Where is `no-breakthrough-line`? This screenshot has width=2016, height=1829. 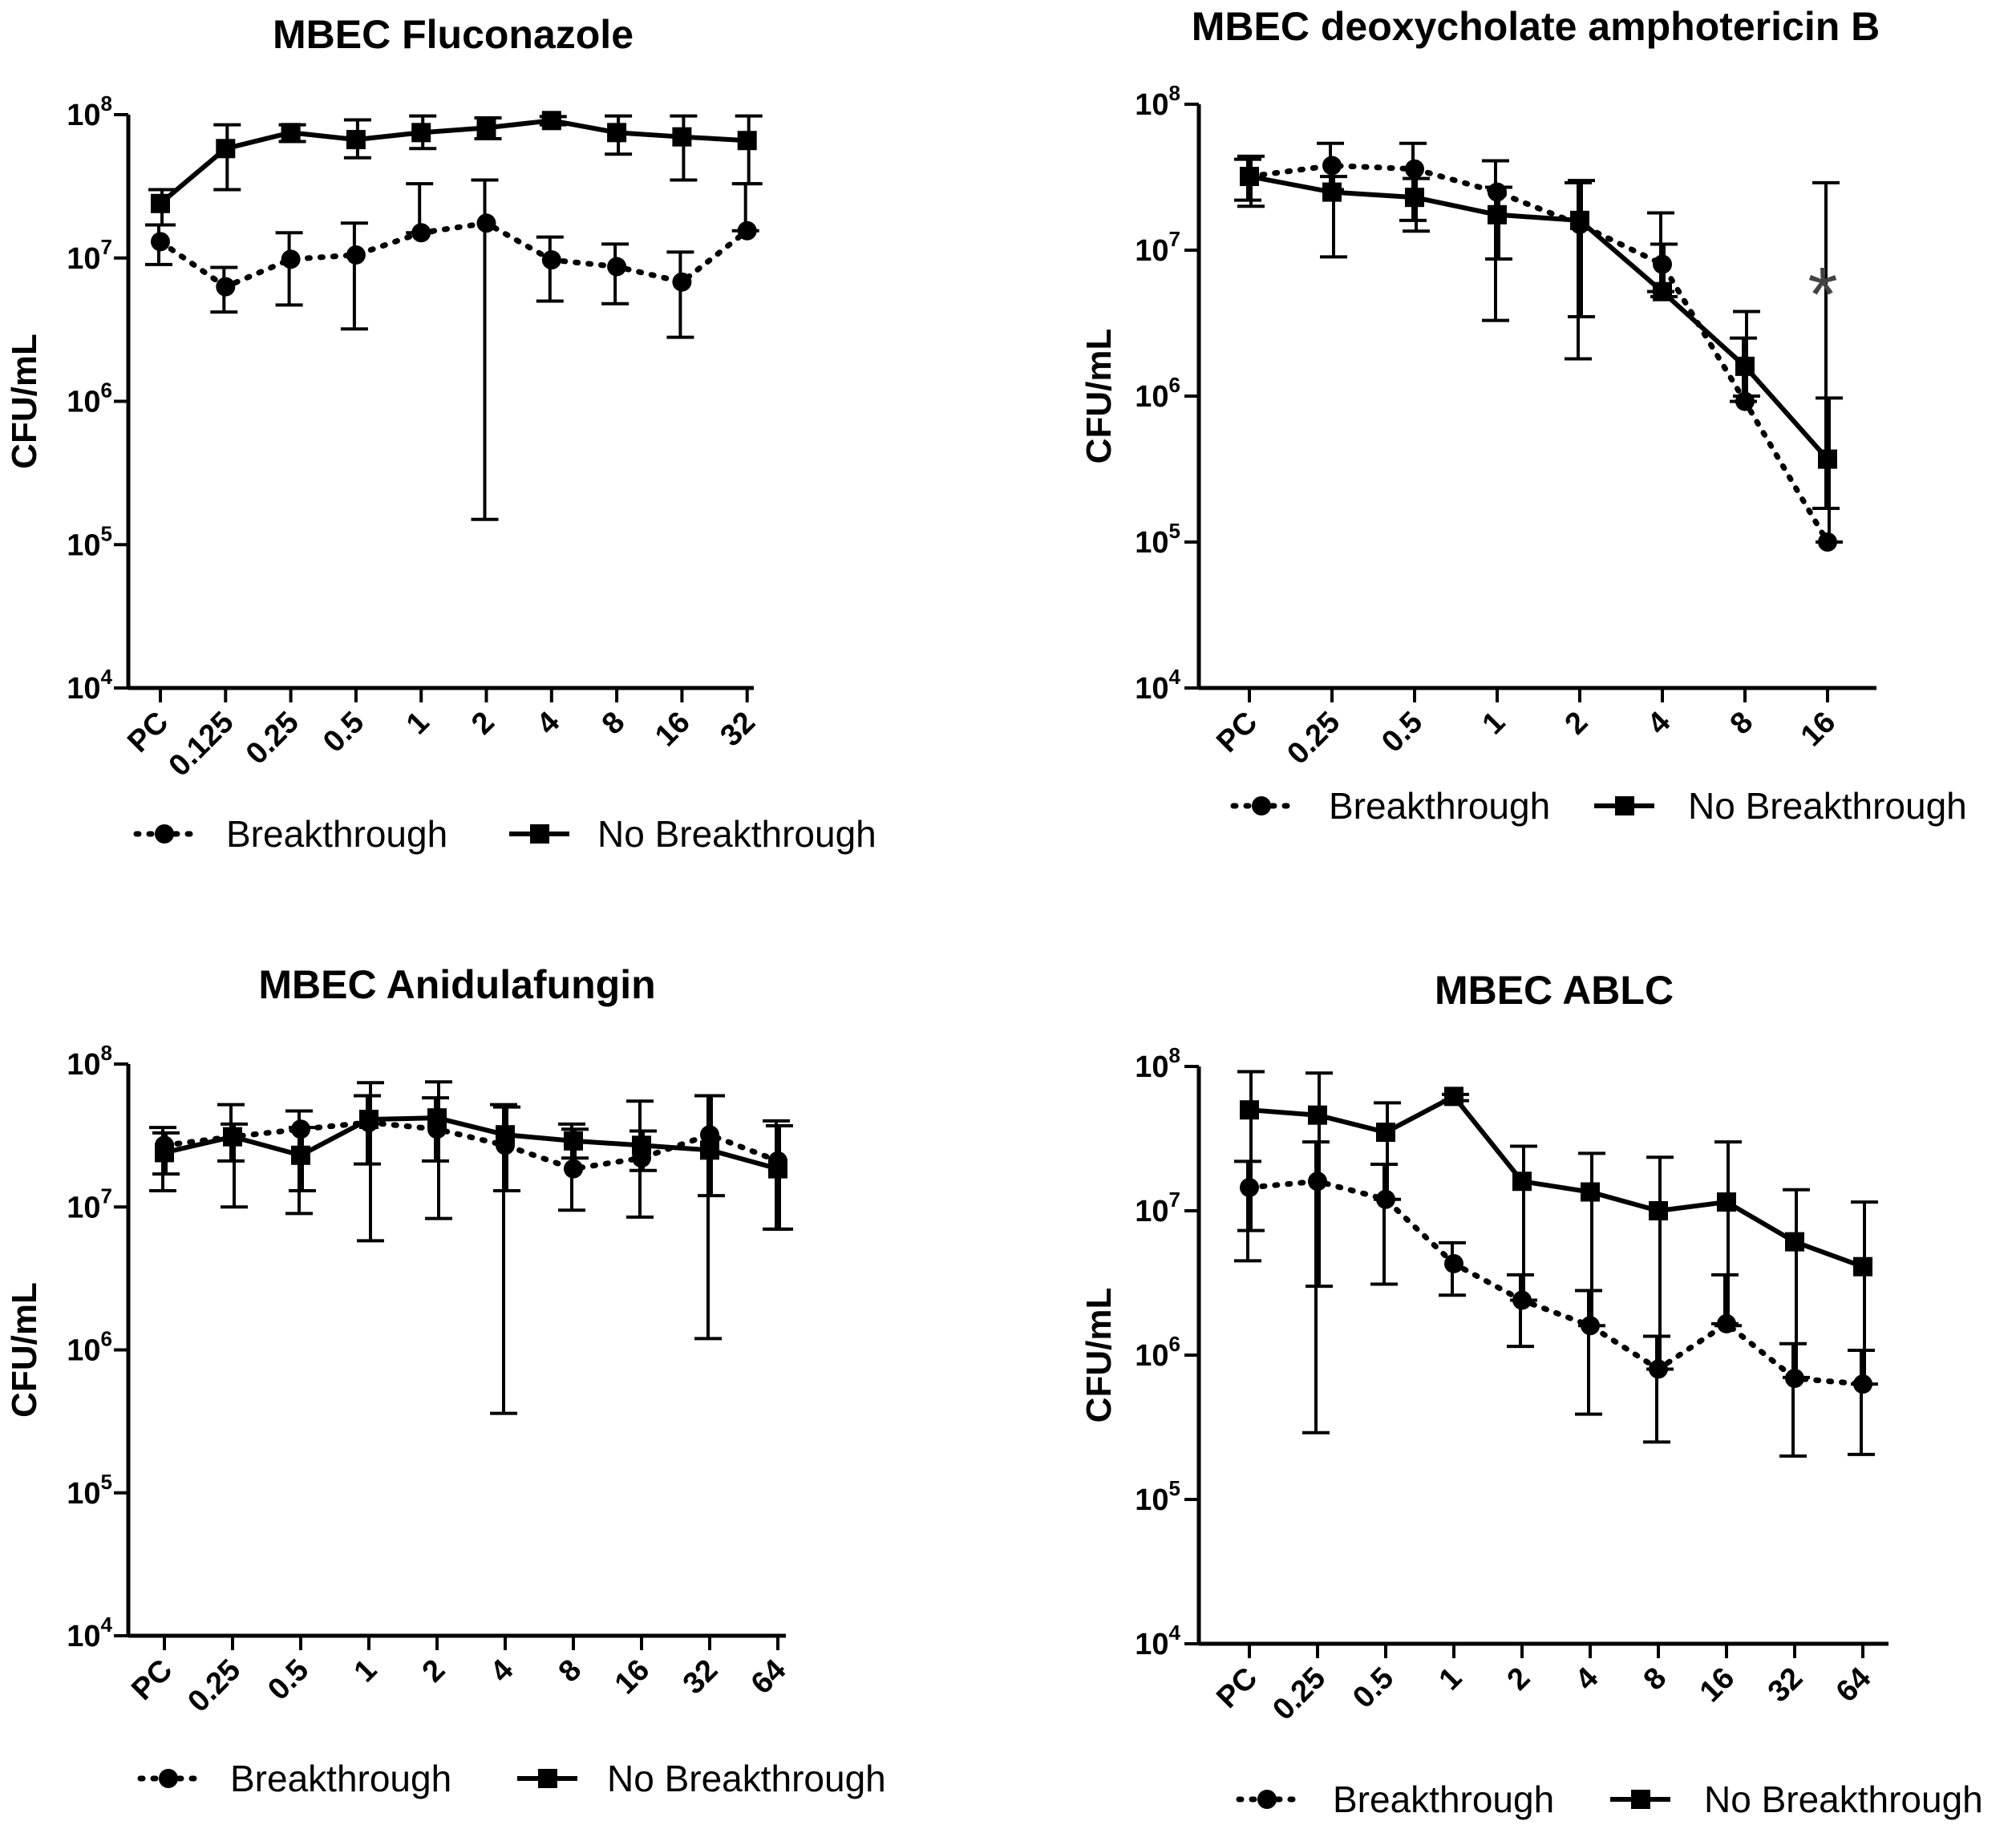
no-breakthrough-line is located at coordinates (1556, 1182).